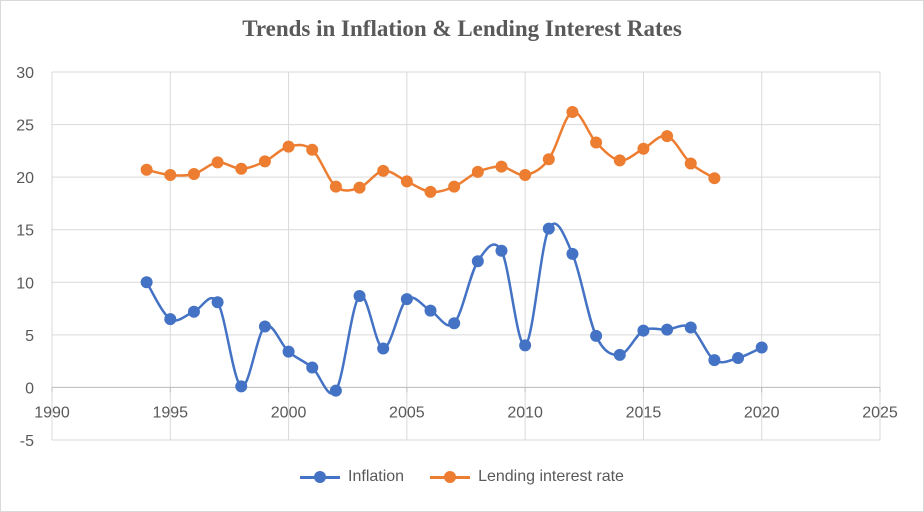  What do you see at coordinates (431, 152) in the screenshot?
I see `series-line-lending-rate` at bounding box center [431, 152].